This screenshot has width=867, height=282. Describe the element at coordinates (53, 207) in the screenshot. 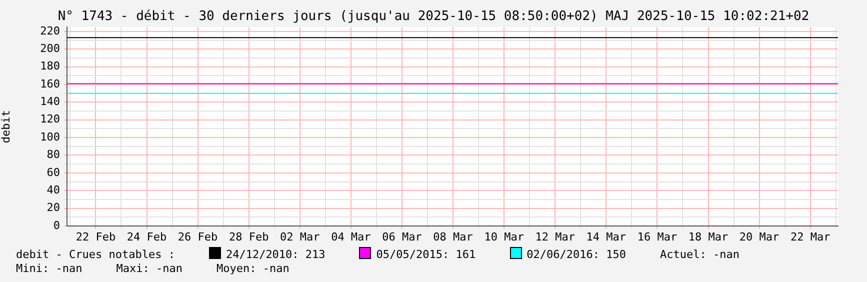

I see `y-tick-label: 20` at that location.